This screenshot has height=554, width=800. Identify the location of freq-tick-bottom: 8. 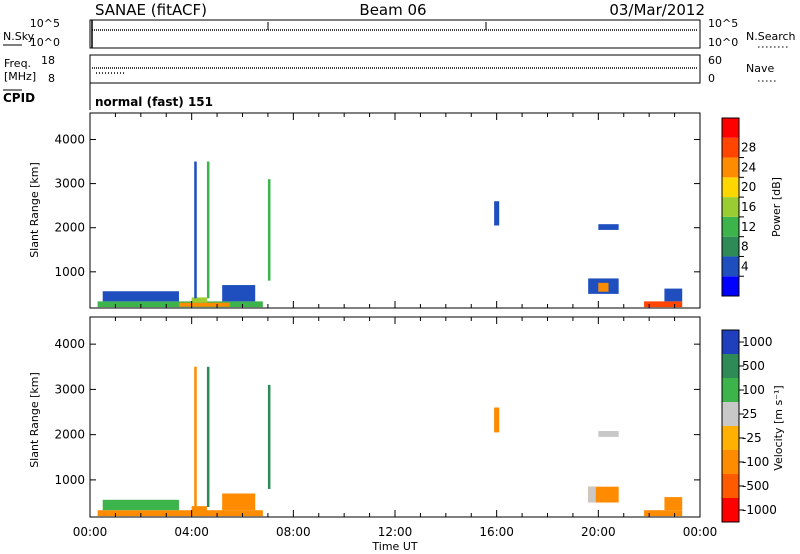
(51, 78).